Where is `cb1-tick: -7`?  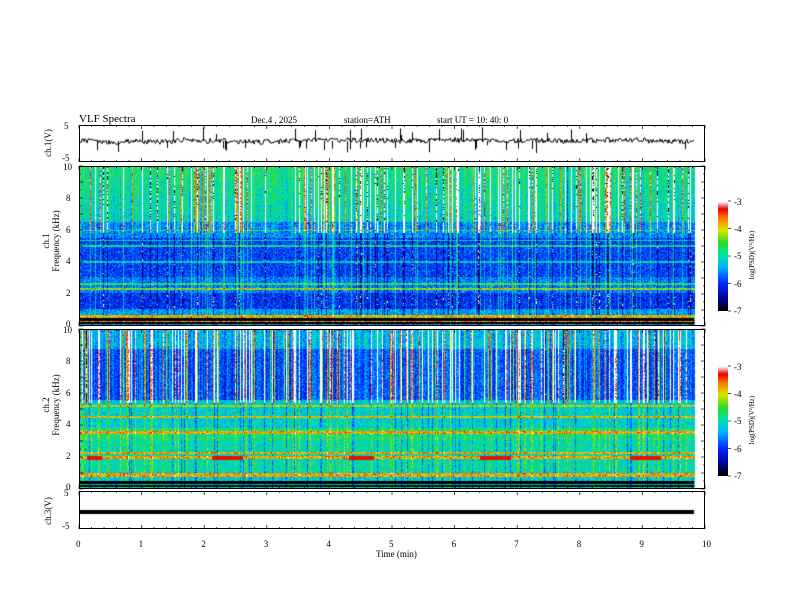
cb1-tick: -7 is located at coordinates (738, 311).